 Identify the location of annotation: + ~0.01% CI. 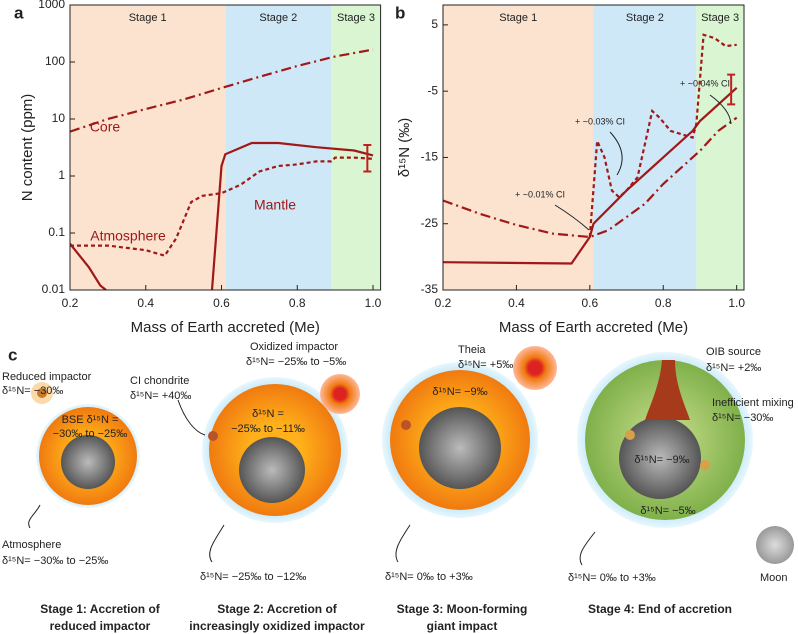
(540, 194).